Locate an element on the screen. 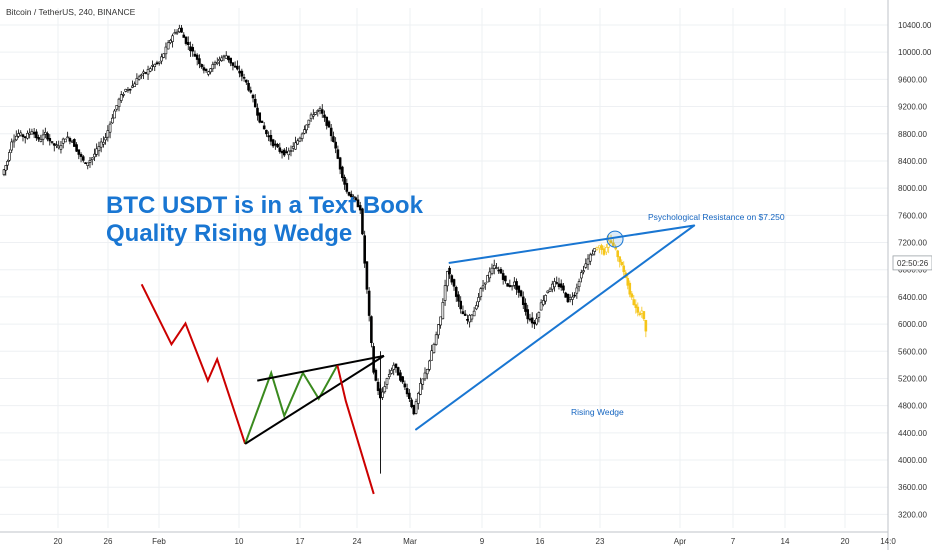  rising-wedge is located at coordinates (555, 327).